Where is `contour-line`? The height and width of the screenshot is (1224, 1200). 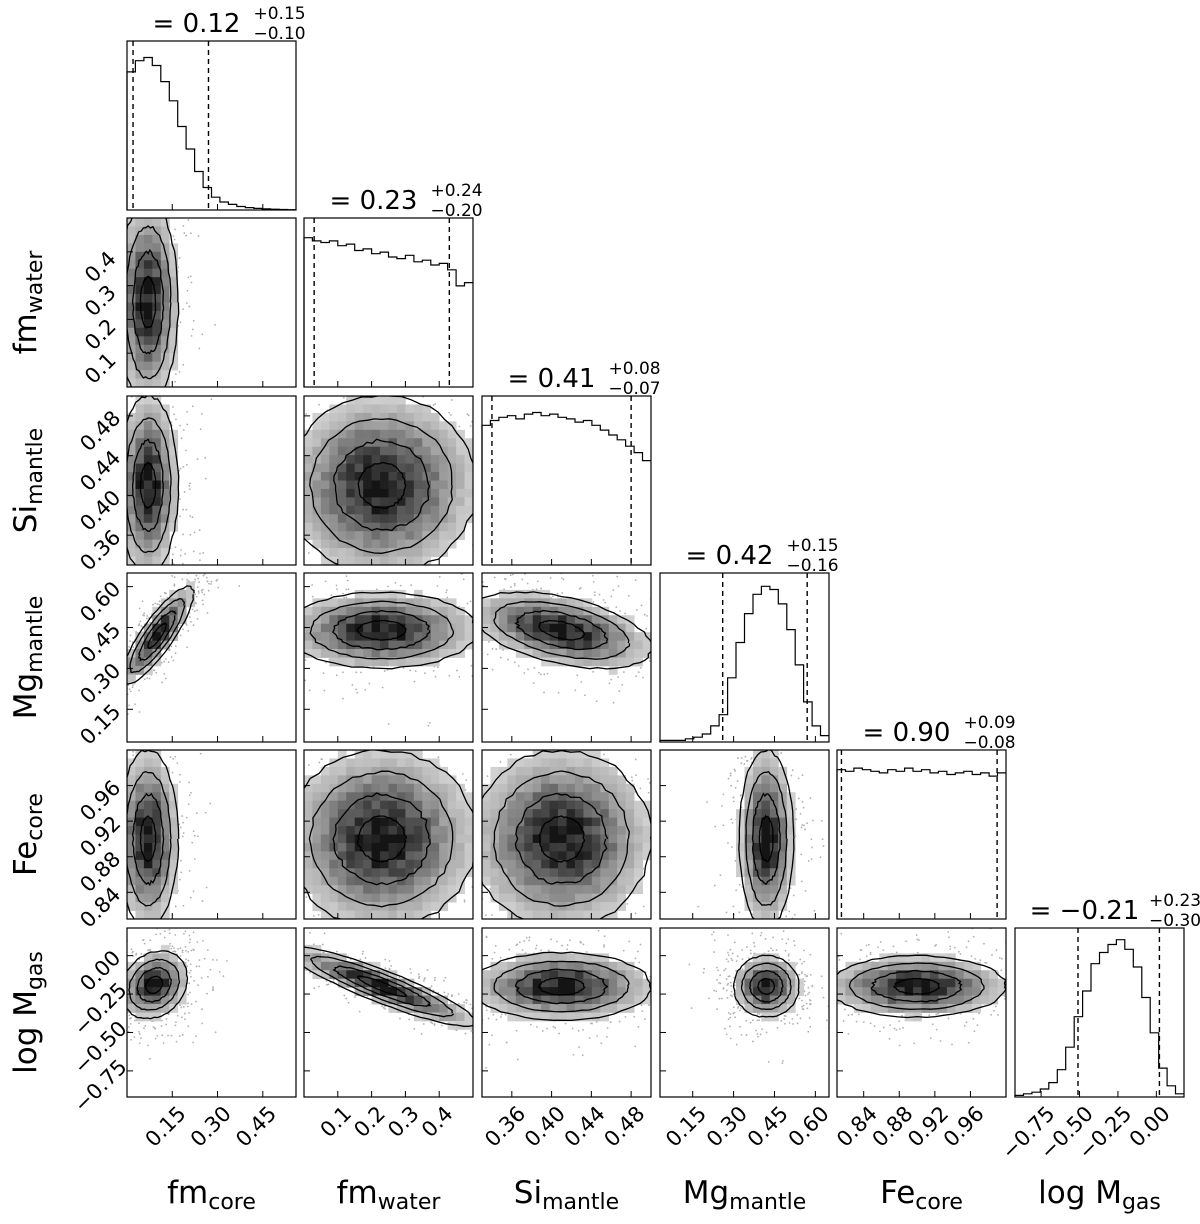
contour-line is located at coordinates (157, 636).